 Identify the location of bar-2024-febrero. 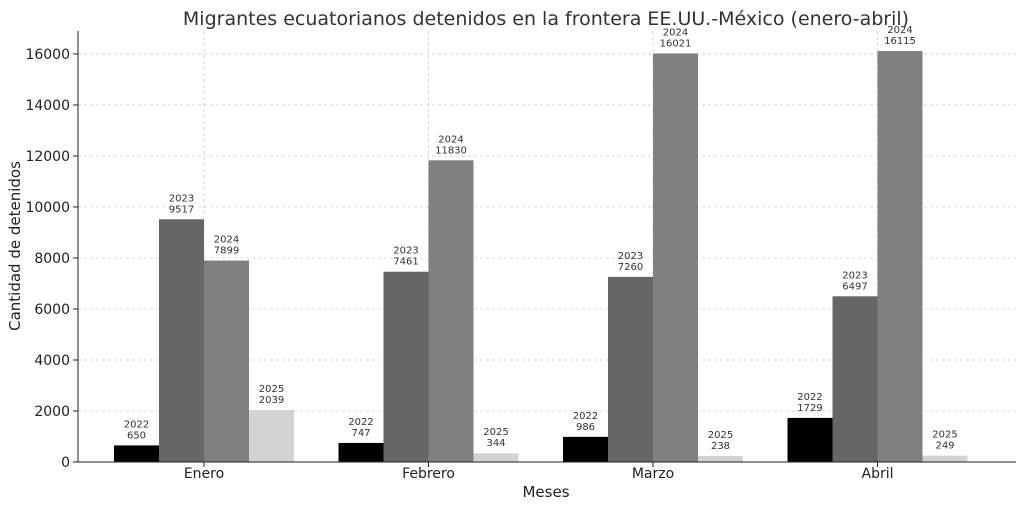
(451, 311).